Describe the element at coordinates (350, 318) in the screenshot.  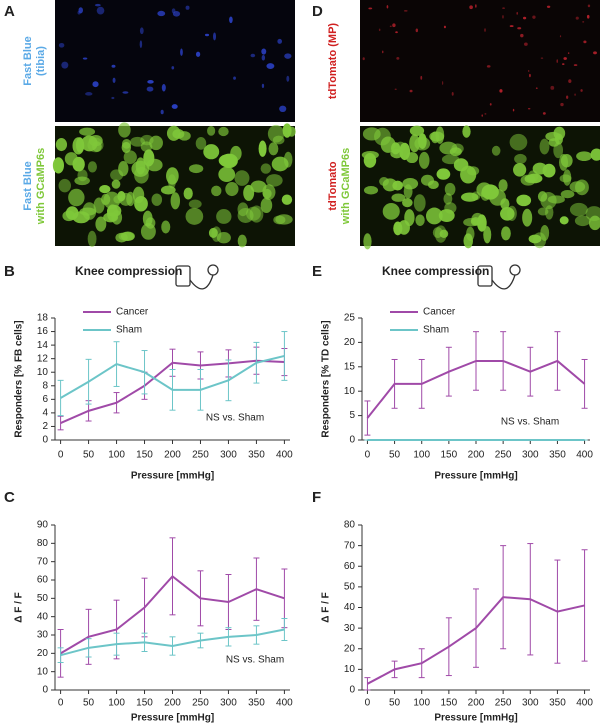
I see `y-tick-label: 25` at that location.